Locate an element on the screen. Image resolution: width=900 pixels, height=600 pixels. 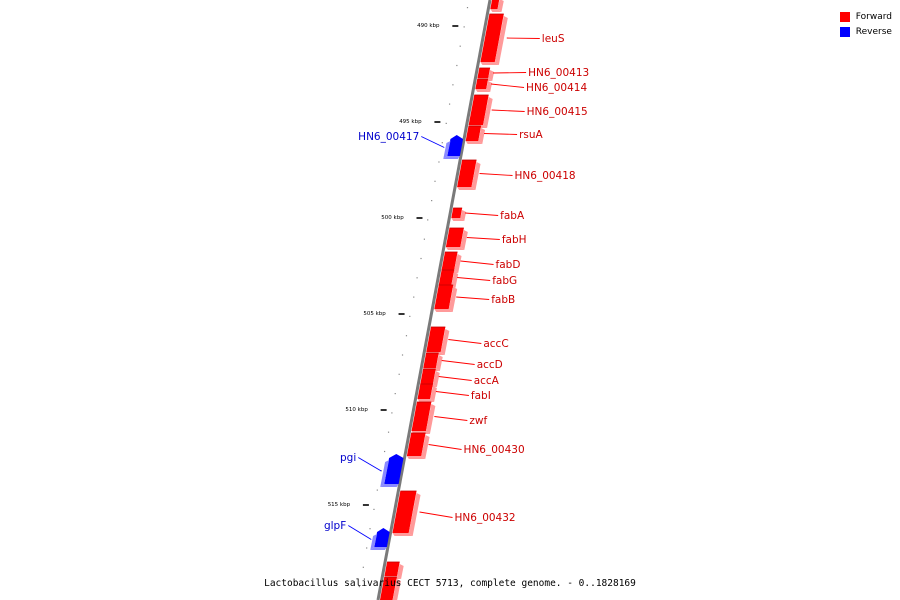
gene-glpF: glpF is located at coordinates (357, 535).